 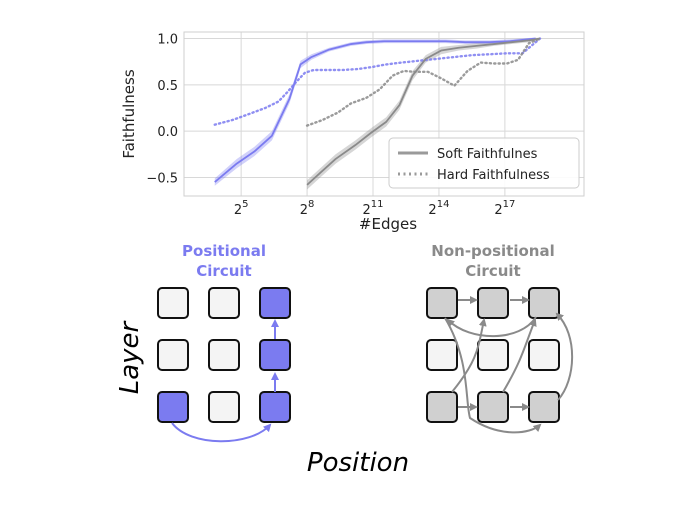 What do you see at coordinates (492, 271) in the screenshot?
I see `nonpositional-title-line2: Circuit` at bounding box center [492, 271].